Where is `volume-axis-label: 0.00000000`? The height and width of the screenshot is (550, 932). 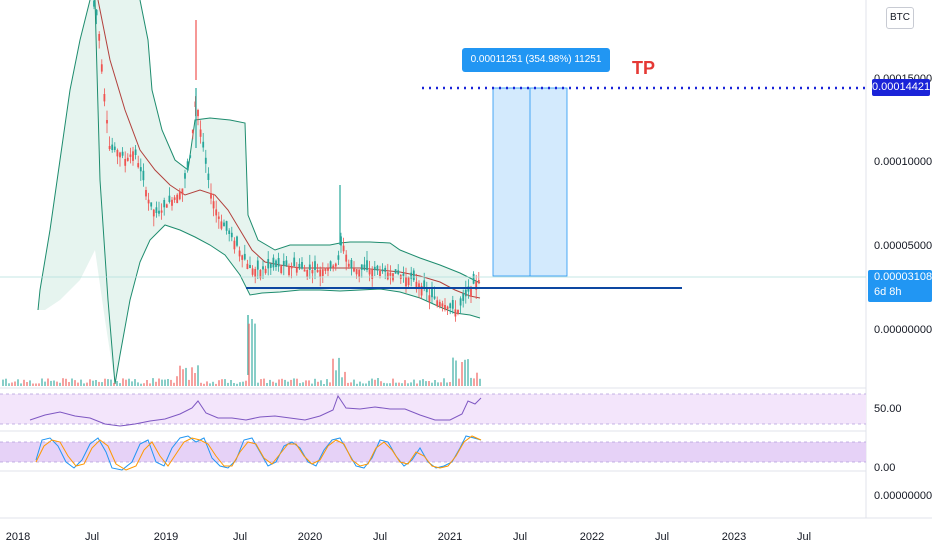 volume-axis-label: 0.00000000 is located at coordinates (903, 496).